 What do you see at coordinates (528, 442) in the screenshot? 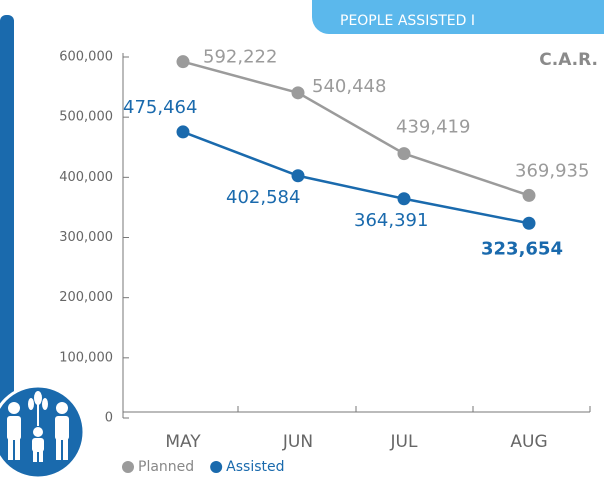
I see `x-tick-label: AUG` at bounding box center [528, 442].